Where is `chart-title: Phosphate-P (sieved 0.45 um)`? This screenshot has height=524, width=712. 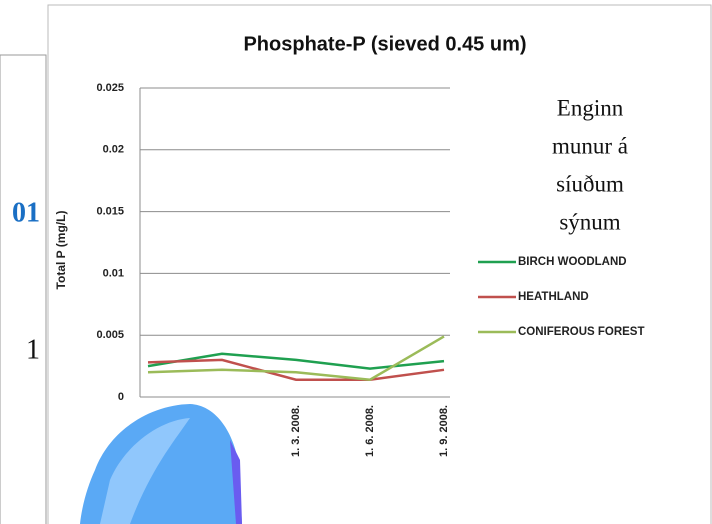 chart-title: Phosphate-P (sieved 0.45 um) is located at coordinates (384, 44).